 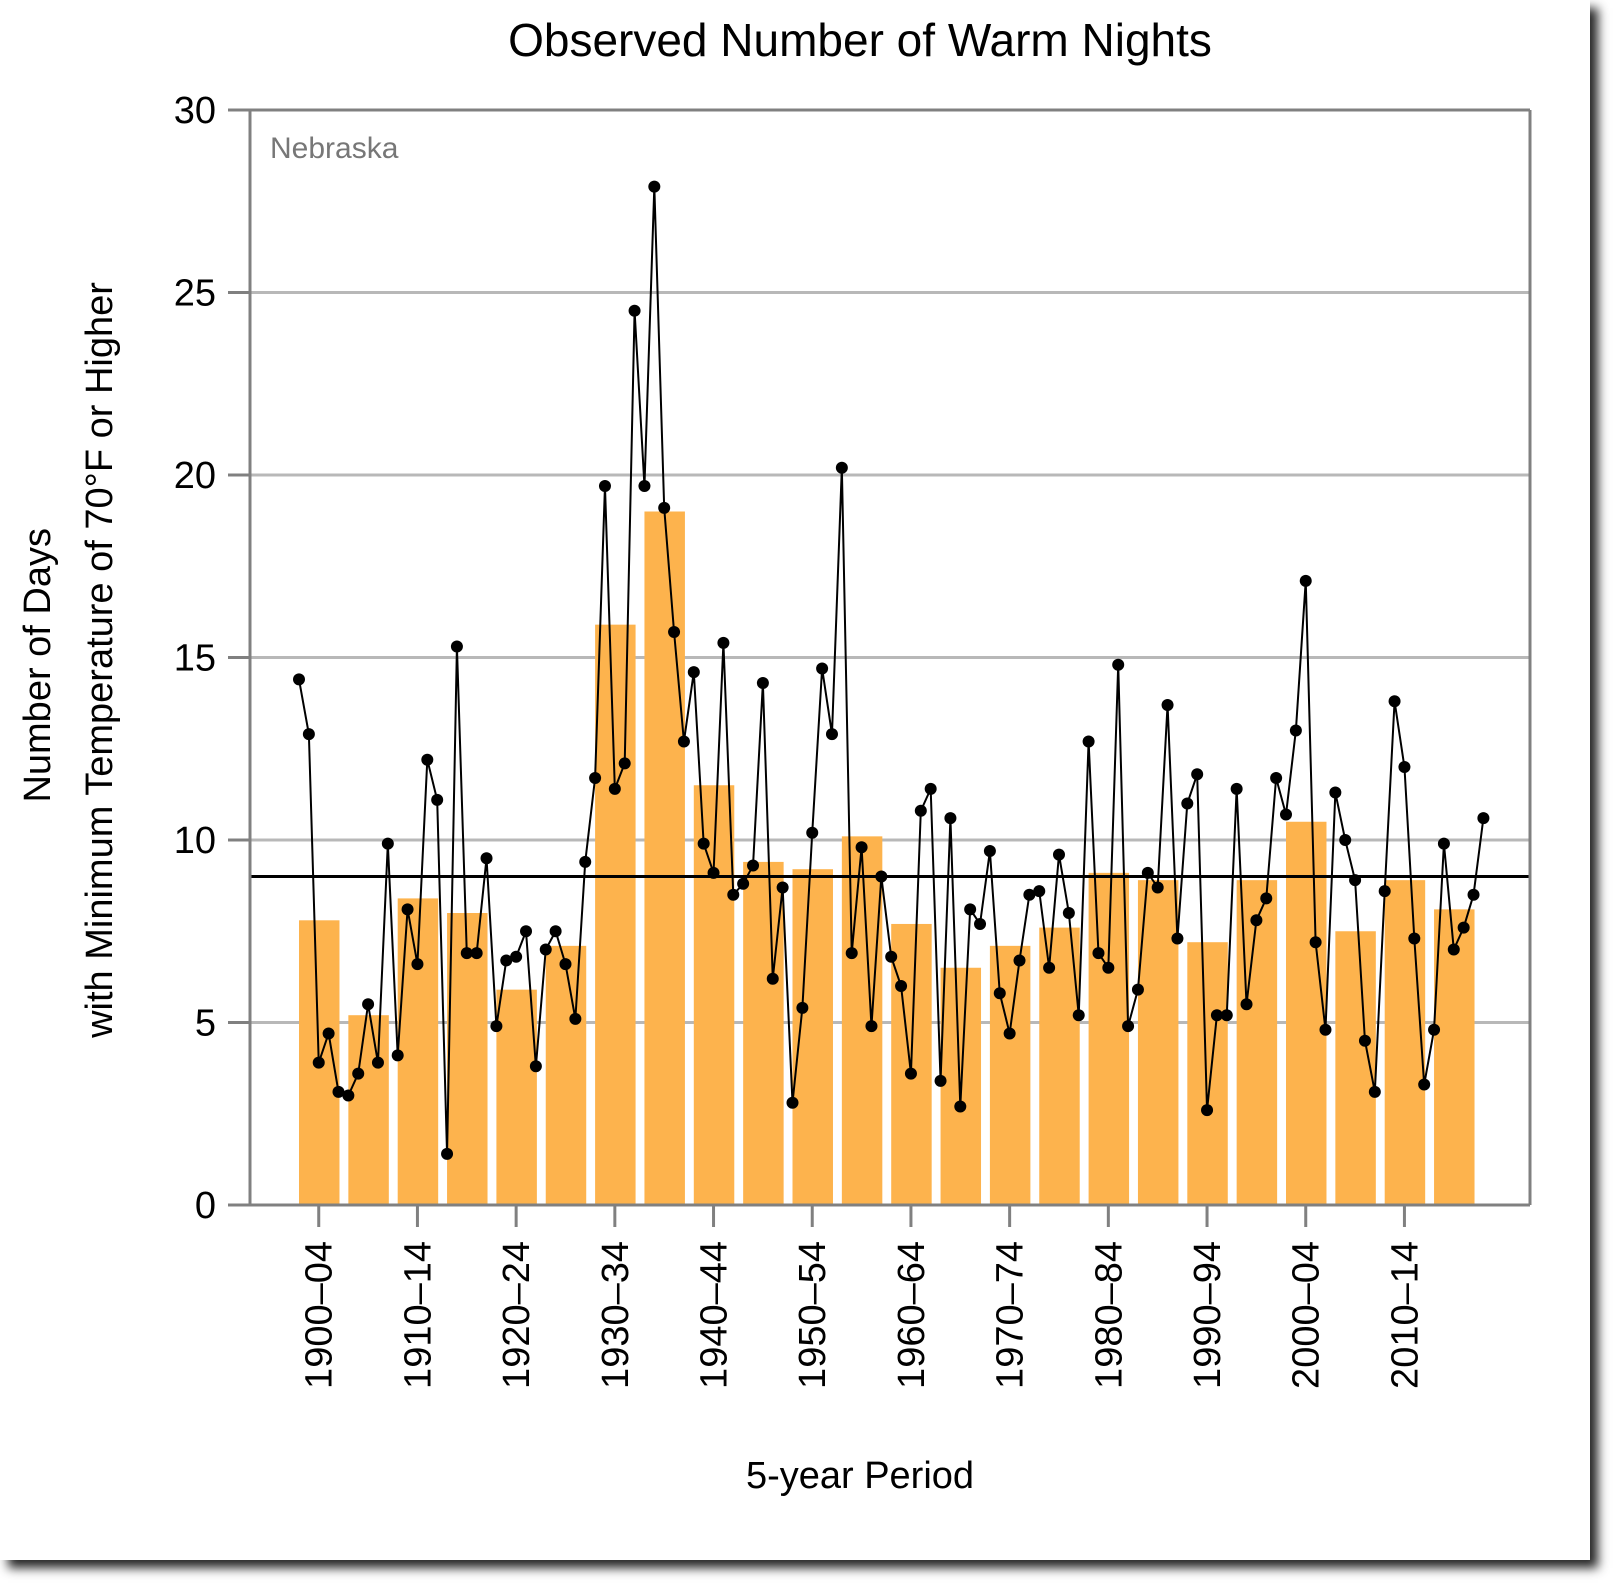 I want to click on y-tick-label-5: 5, so click(x=205, y=1024).